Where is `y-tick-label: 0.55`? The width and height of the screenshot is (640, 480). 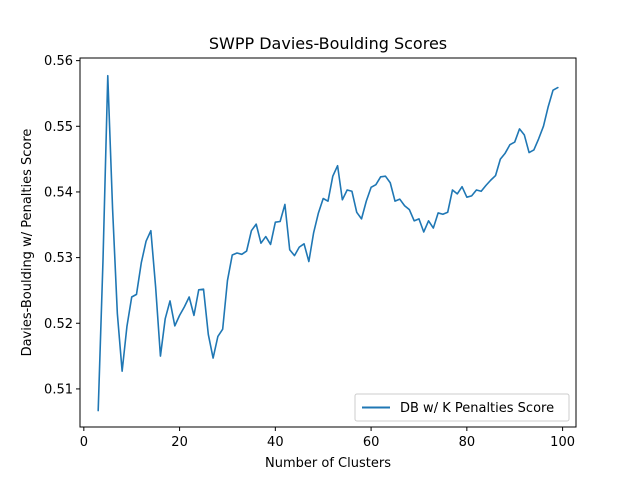 y-tick-label: 0.55 is located at coordinates (58, 127).